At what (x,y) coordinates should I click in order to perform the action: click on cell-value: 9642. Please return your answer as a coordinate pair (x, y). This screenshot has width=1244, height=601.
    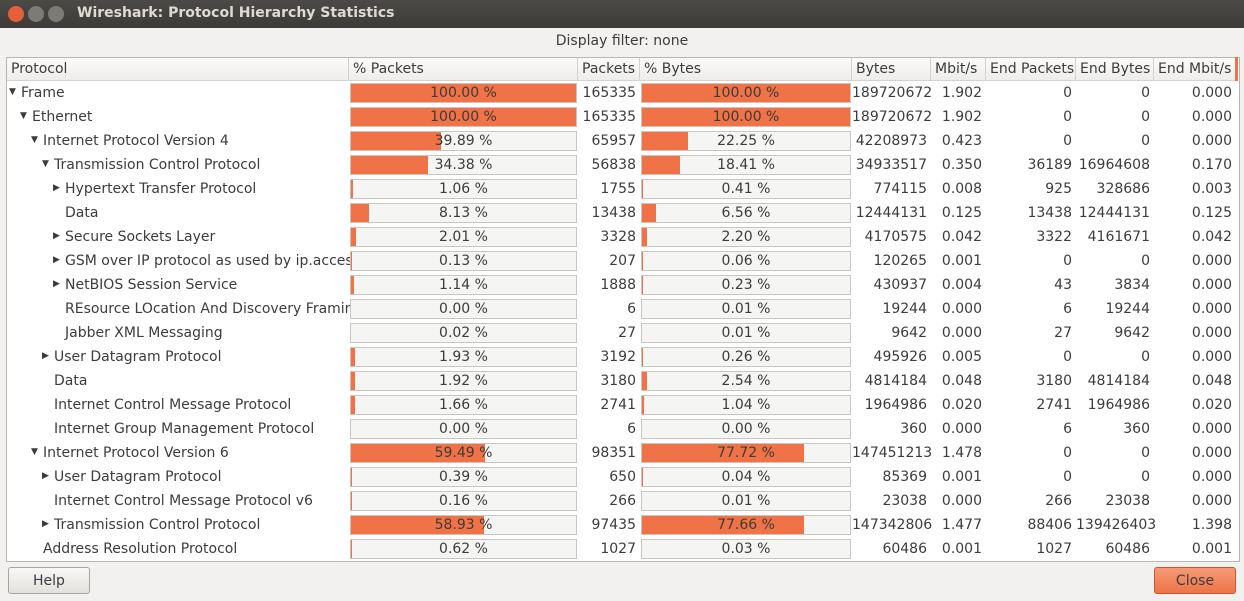
    Looking at the image, I should click on (909, 333).